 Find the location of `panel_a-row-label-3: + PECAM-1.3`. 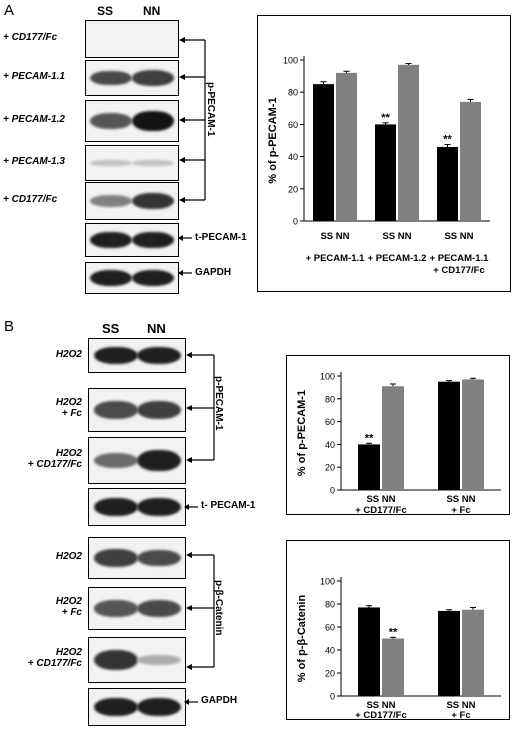

panel_a-row-label-3: + PECAM-1.3 is located at coordinates (34, 161).